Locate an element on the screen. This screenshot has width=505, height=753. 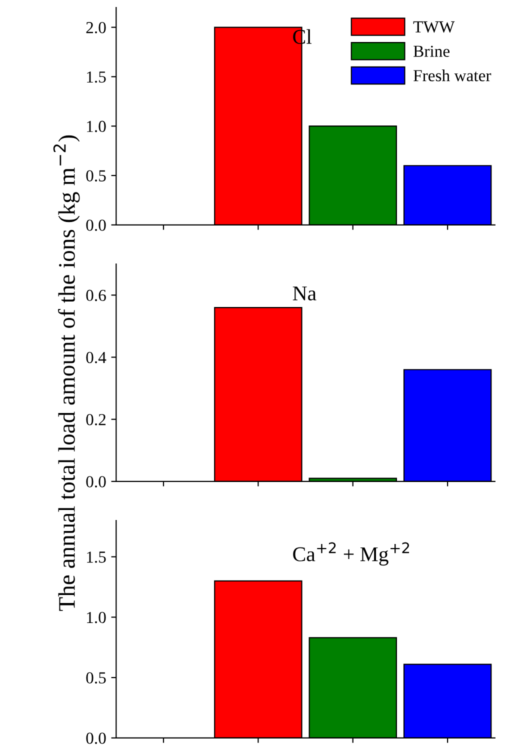
legend-label: TWW is located at coordinates (434, 27).